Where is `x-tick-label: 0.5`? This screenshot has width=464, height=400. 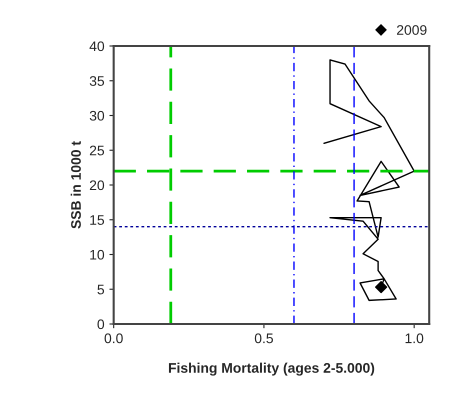
x-tick-label: 0.5 is located at coordinates (263, 338).